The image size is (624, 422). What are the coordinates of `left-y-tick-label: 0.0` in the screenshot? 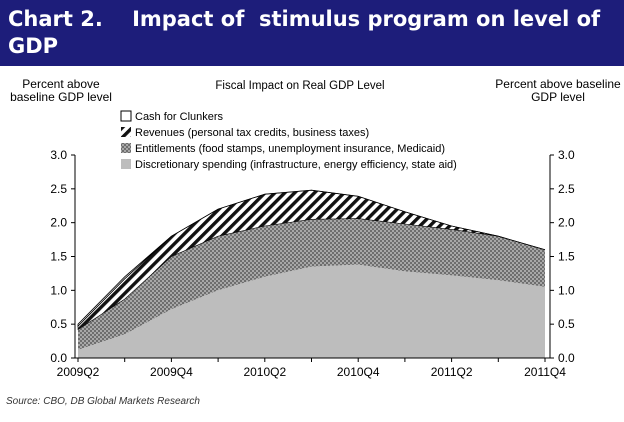 It's located at (58, 358).